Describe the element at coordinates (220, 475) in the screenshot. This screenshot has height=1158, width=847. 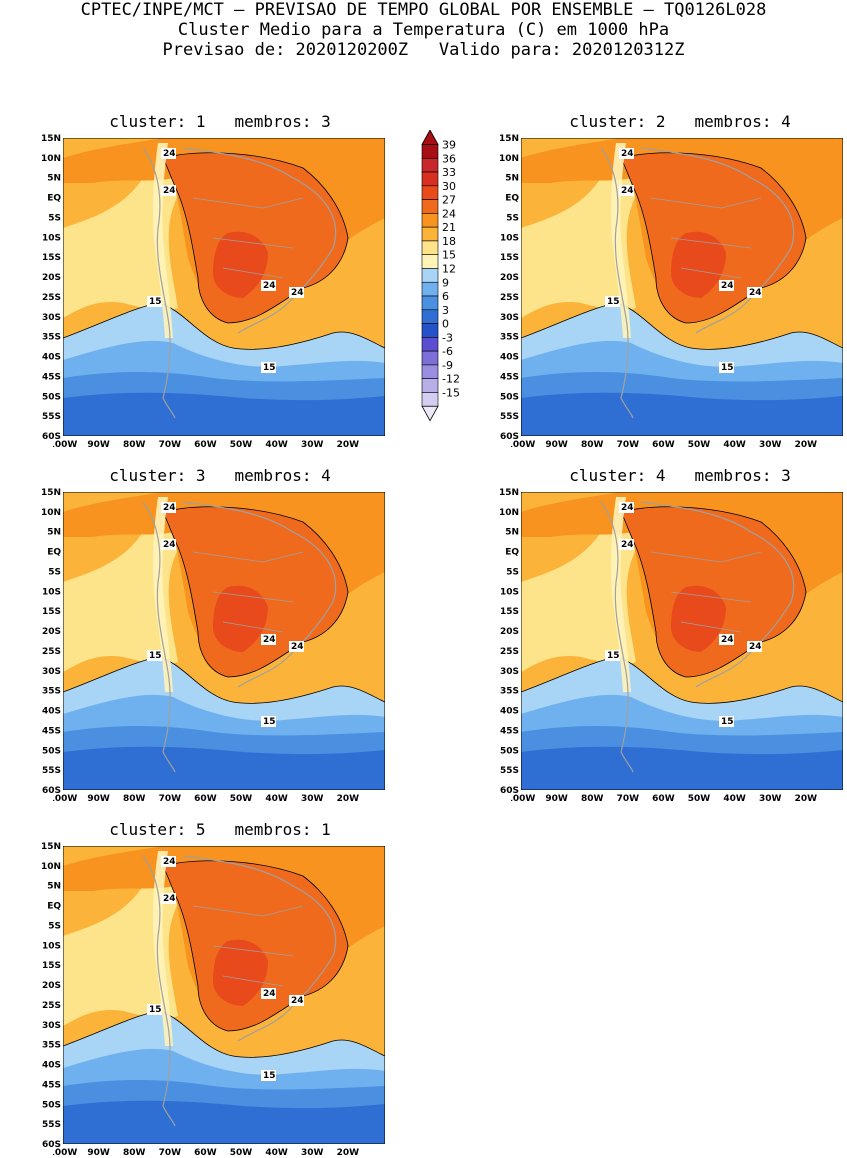
I see `panel-title: cluster: 3 membros: 4` at that location.